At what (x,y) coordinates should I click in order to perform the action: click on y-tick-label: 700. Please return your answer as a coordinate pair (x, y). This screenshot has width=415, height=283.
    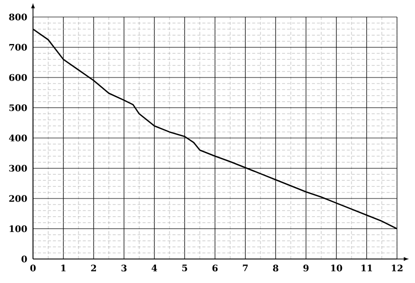
    Looking at the image, I should click on (18, 47).